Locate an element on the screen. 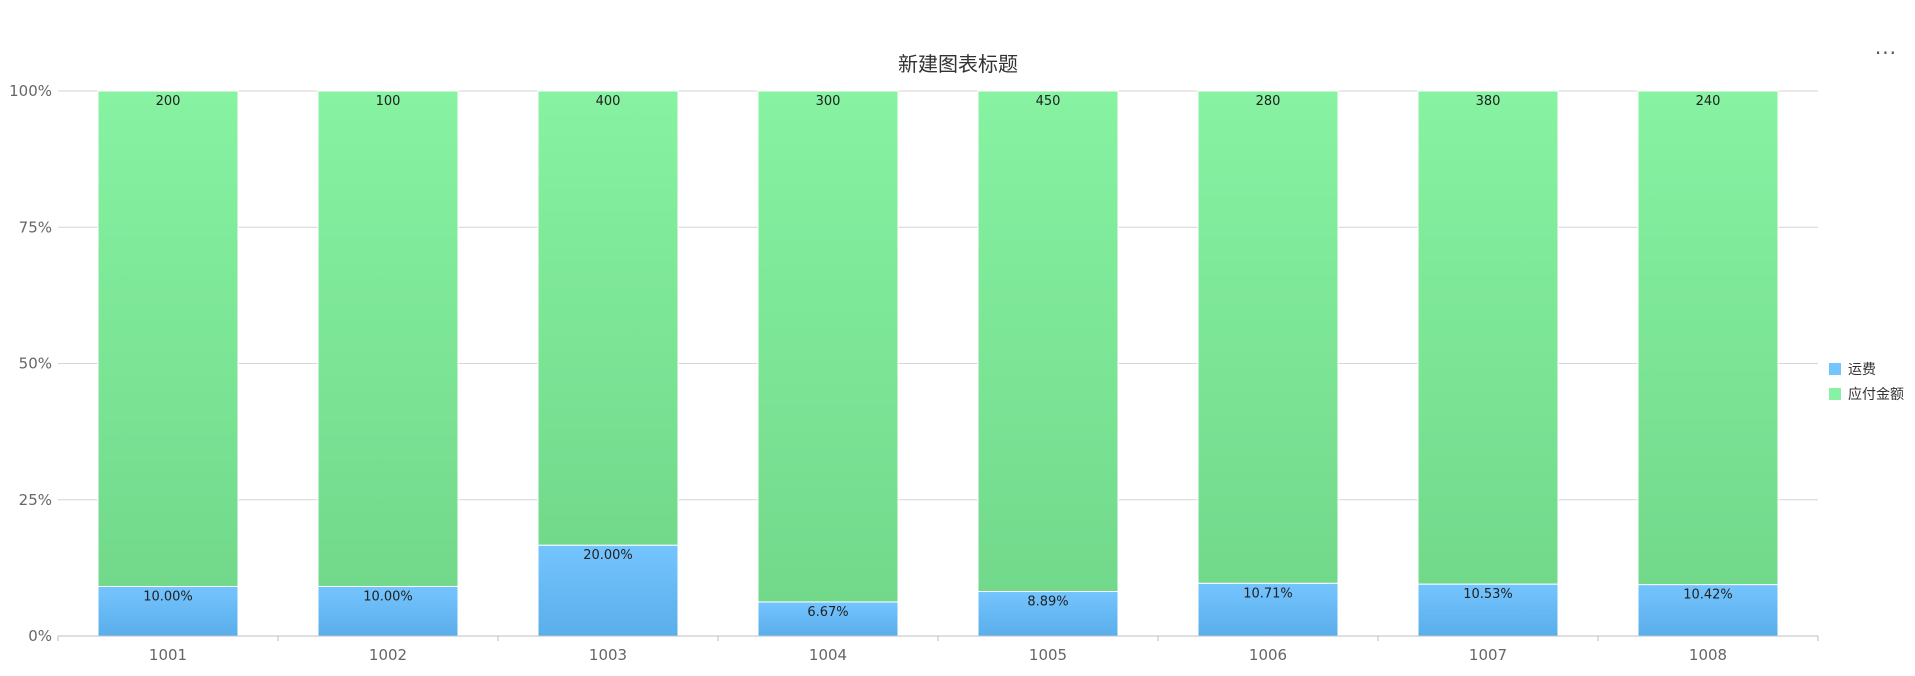  data-label: 200 is located at coordinates (168, 101).